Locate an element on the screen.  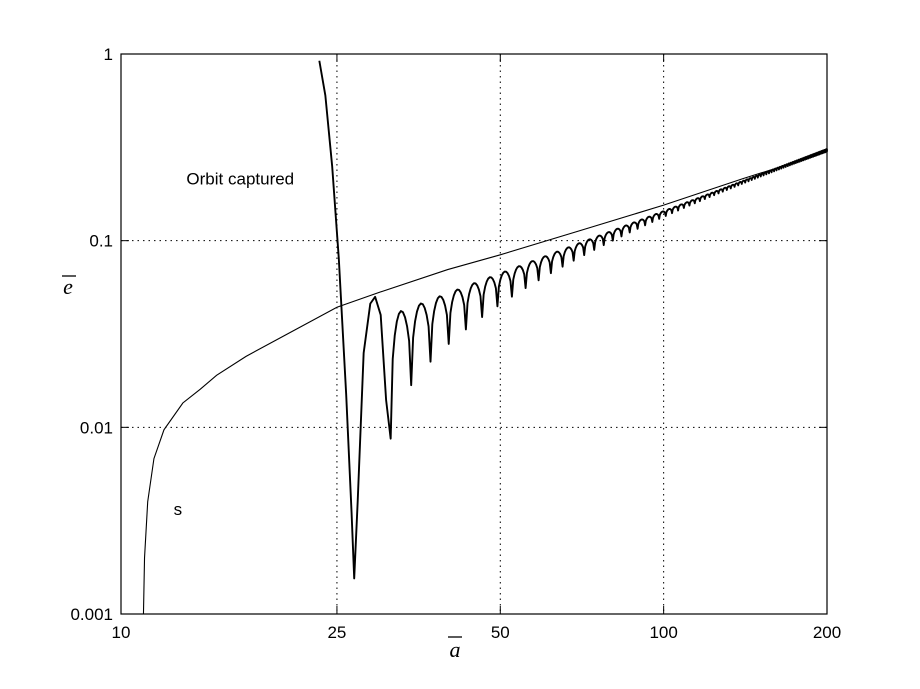
y-axis-label: e is located at coordinates (68, 286).